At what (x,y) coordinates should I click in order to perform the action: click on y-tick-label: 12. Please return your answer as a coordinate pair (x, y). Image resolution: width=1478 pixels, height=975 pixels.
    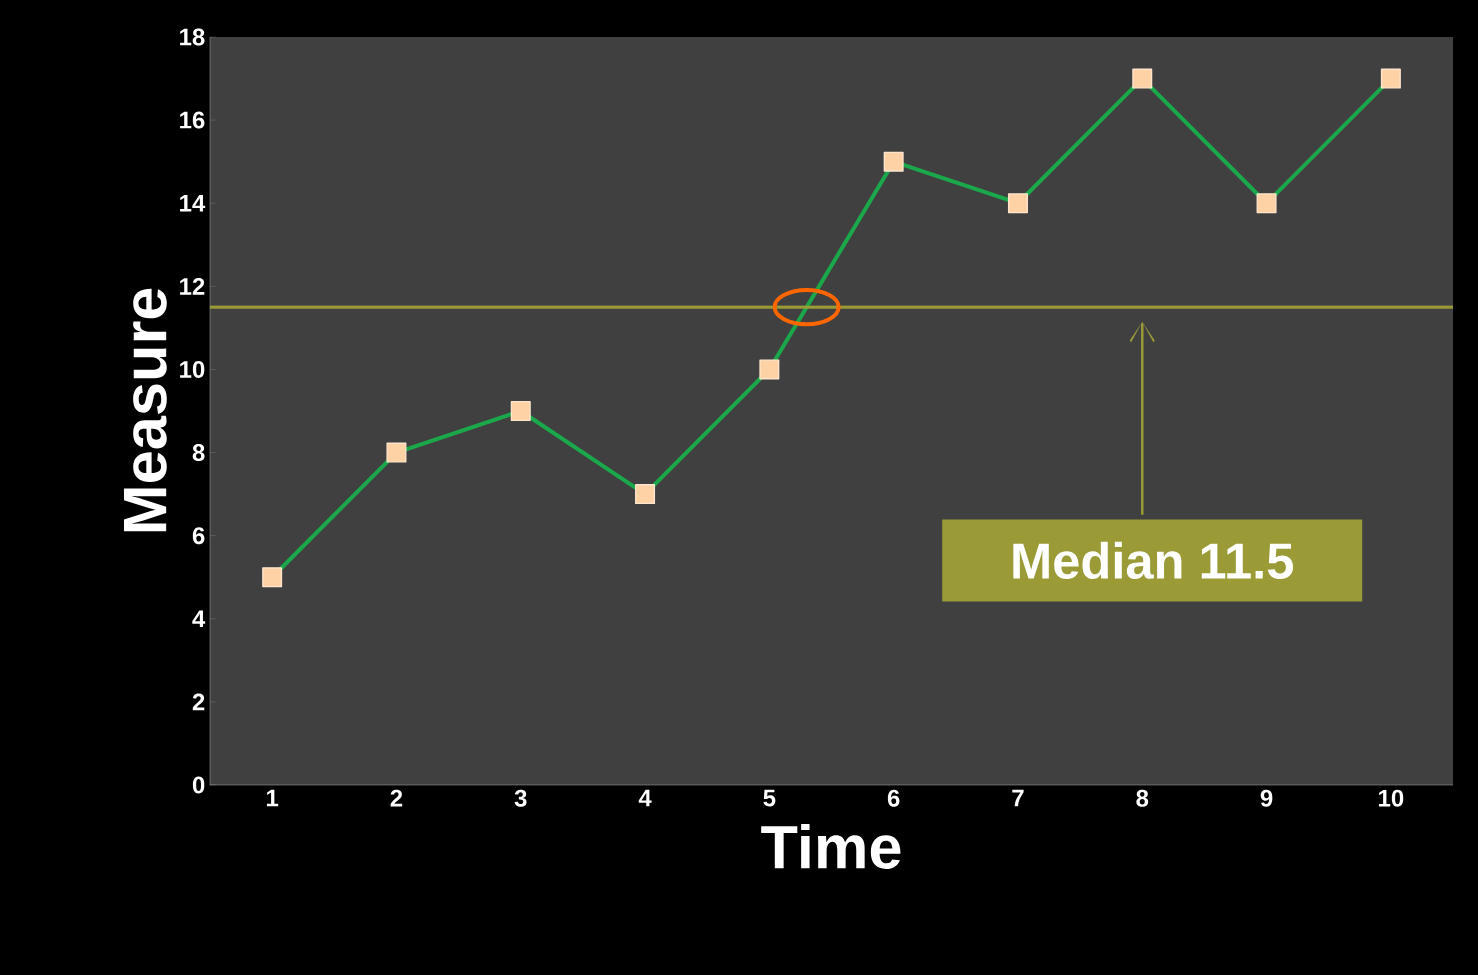
    Looking at the image, I should click on (192, 286).